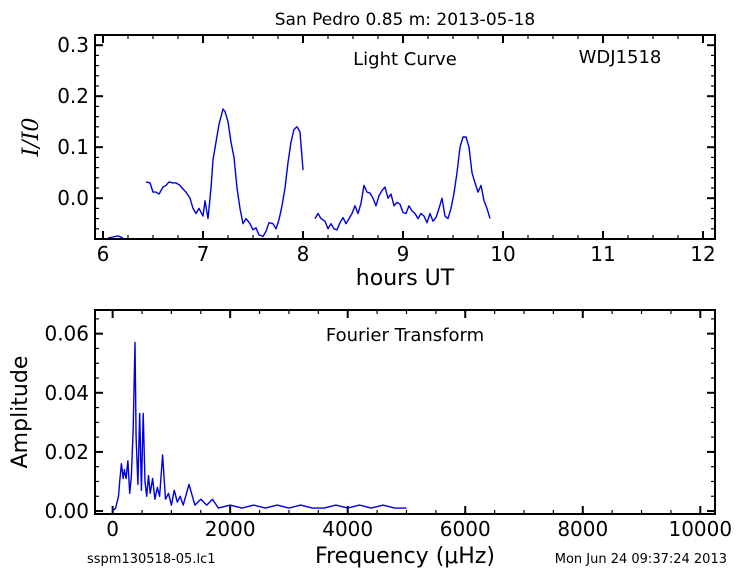  I want to click on light-curve-xtick-label: 7, so click(203, 254).